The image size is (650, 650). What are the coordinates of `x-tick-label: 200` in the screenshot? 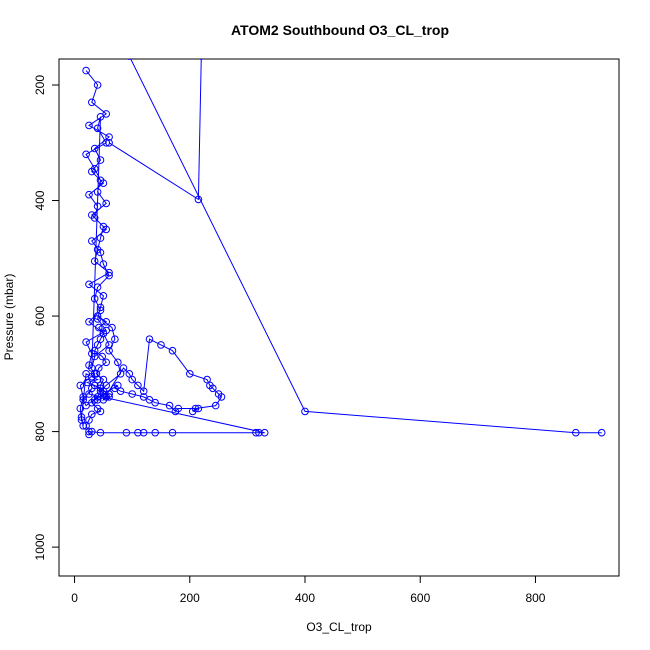 It's located at (190, 598).